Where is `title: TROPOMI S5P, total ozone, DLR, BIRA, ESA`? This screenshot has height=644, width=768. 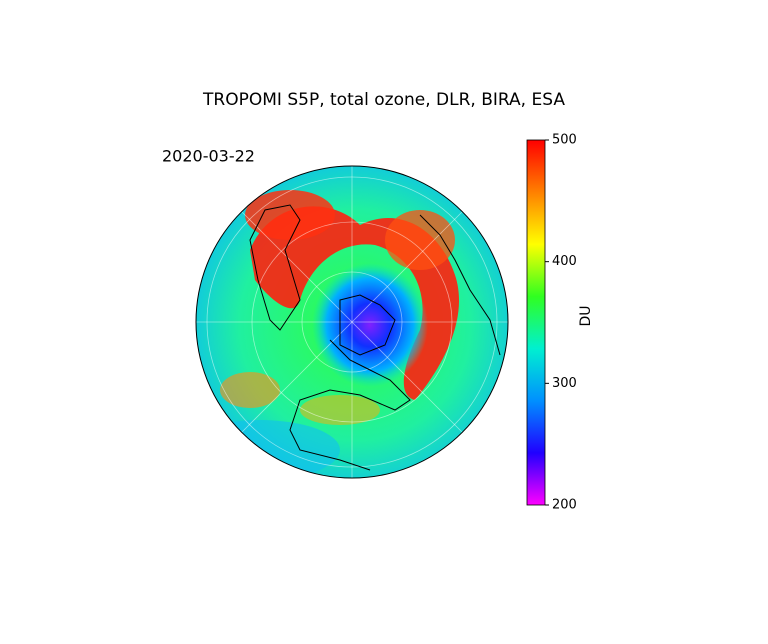 title: TROPOMI S5P, total ozone, DLR, BIRA, ESA is located at coordinates (383, 100).